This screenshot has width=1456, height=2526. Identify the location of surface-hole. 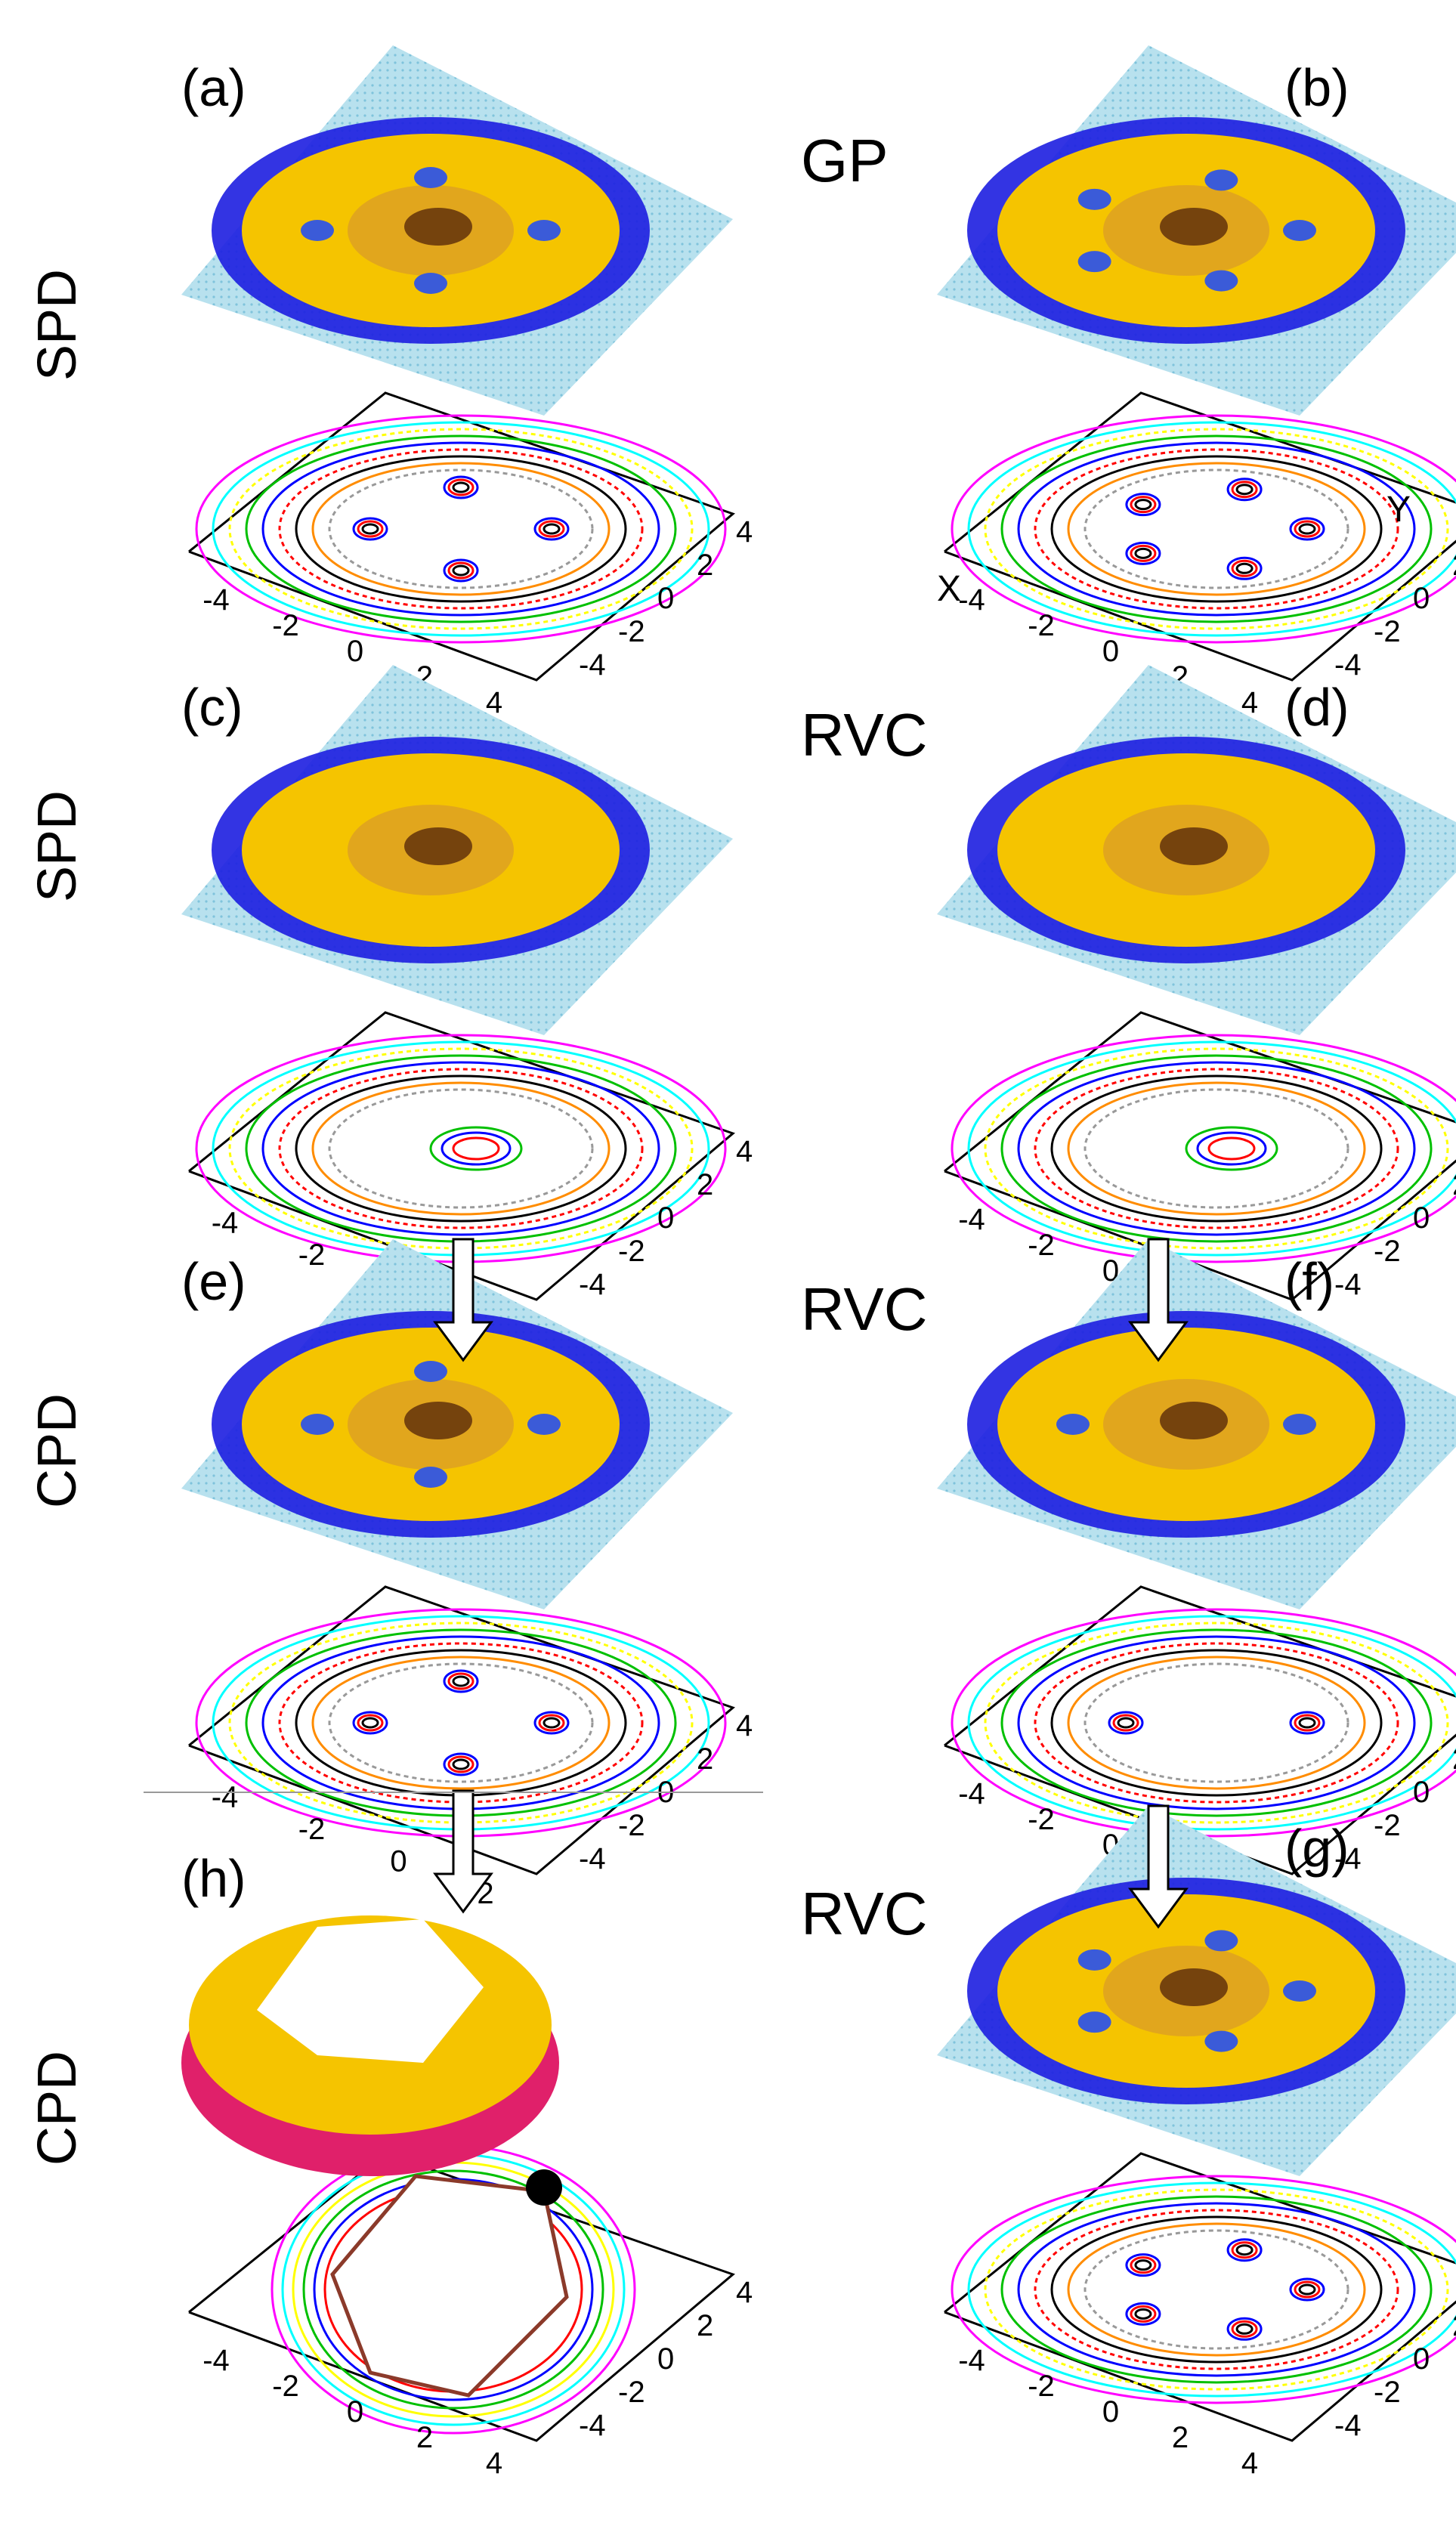
(370, 1991).